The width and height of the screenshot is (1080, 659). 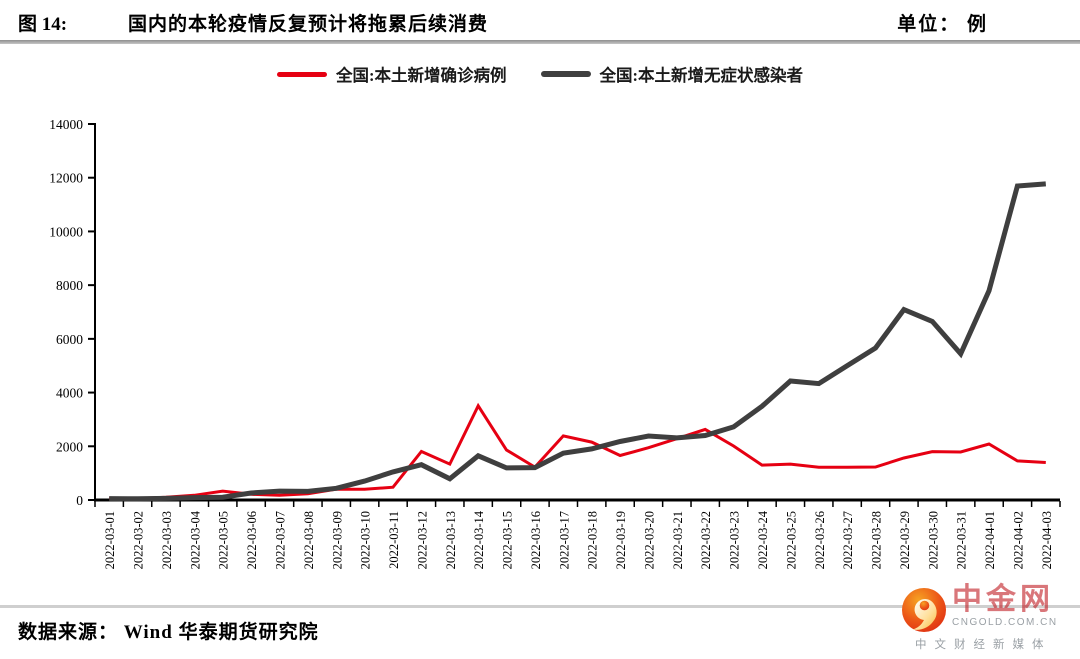 I want to click on logo-name: 中金网, so click(x=1003, y=599).